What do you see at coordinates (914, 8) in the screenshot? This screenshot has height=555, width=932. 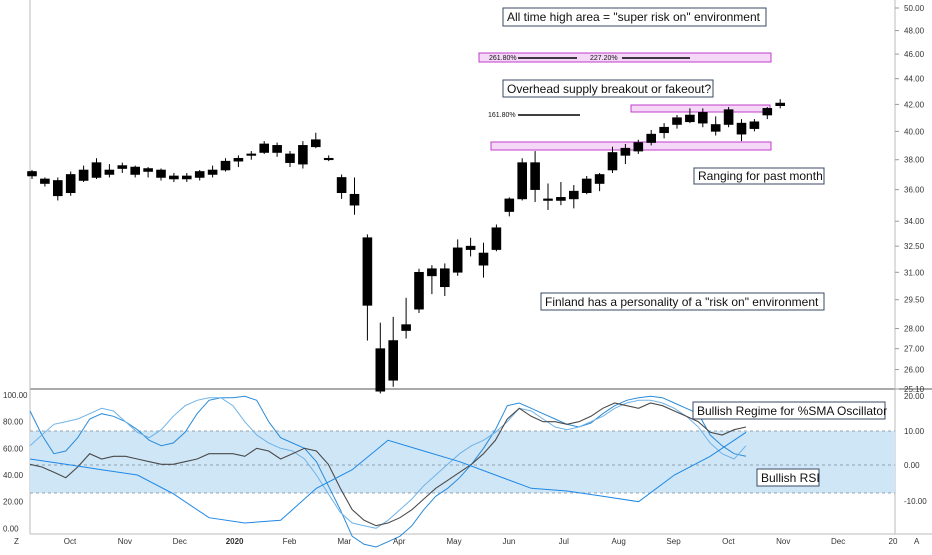 I see `price-tick-label: 50.00` at bounding box center [914, 8].